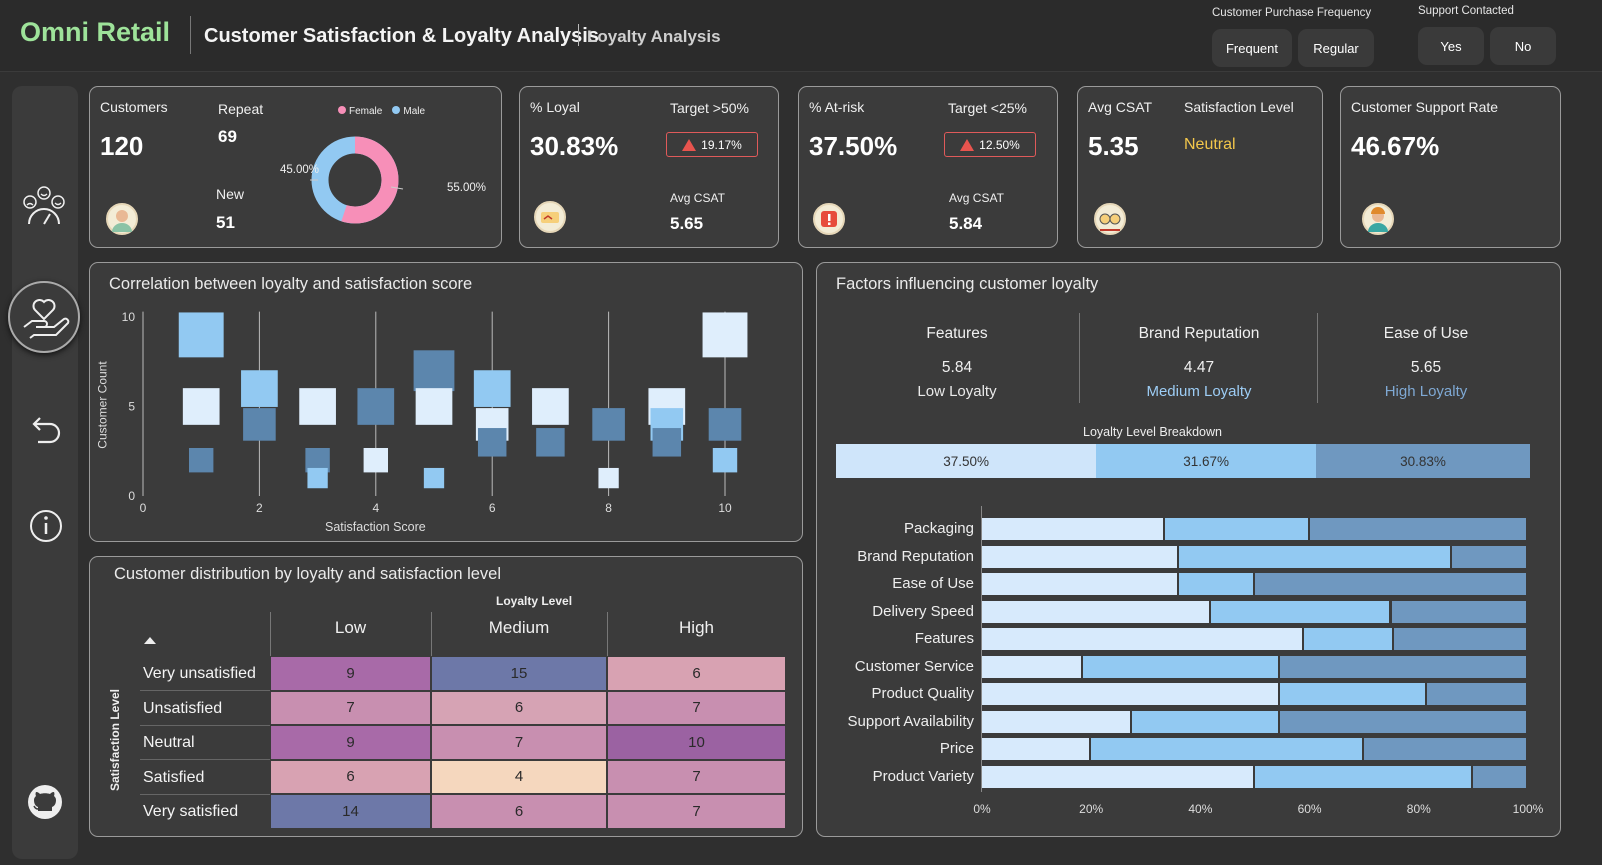 The width and height of the screenshot is (1602, 865). Describe the element at coordinates (45, 430) in the screenshot. I see `back-arrow-icon` at that location.